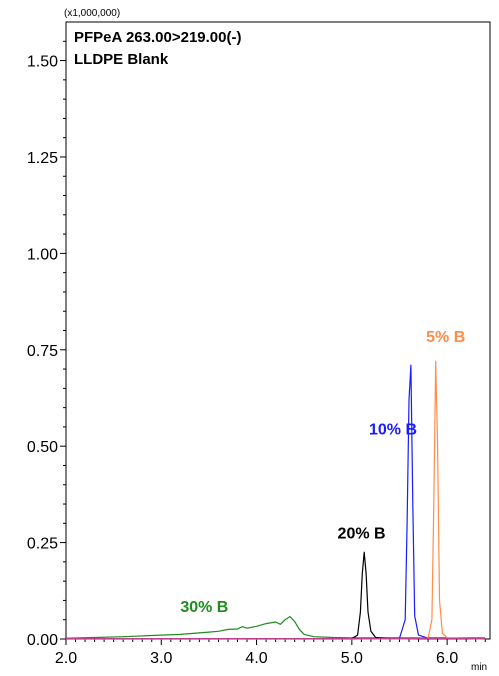 Image resolution: width=499 pixels, height=676 pixels. Describe the element at coordinates (362, 534) in the screenshot. I see `peak-annotation: 20% B` at that location.